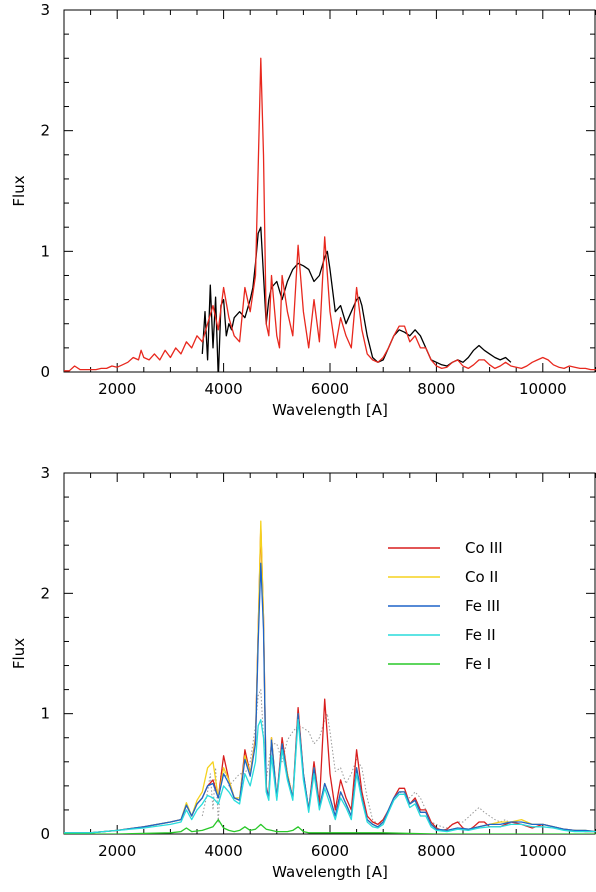  What do you see at coordinates (481, 577) in the screenshot?
I see `legend-label-co2: Co II` at bounding box center [481, 577].